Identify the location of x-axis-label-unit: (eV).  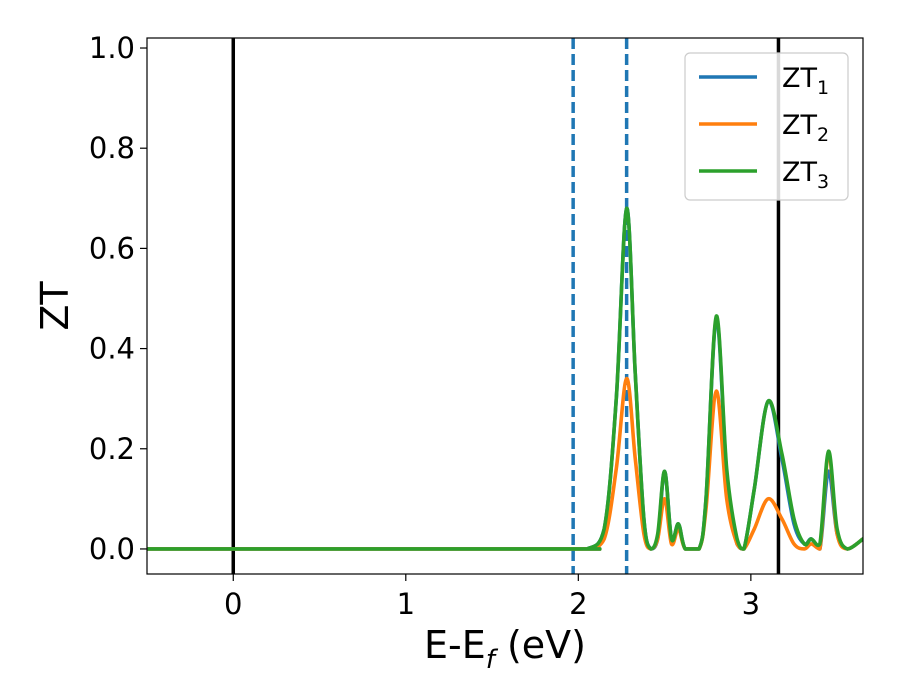
(540, 645).